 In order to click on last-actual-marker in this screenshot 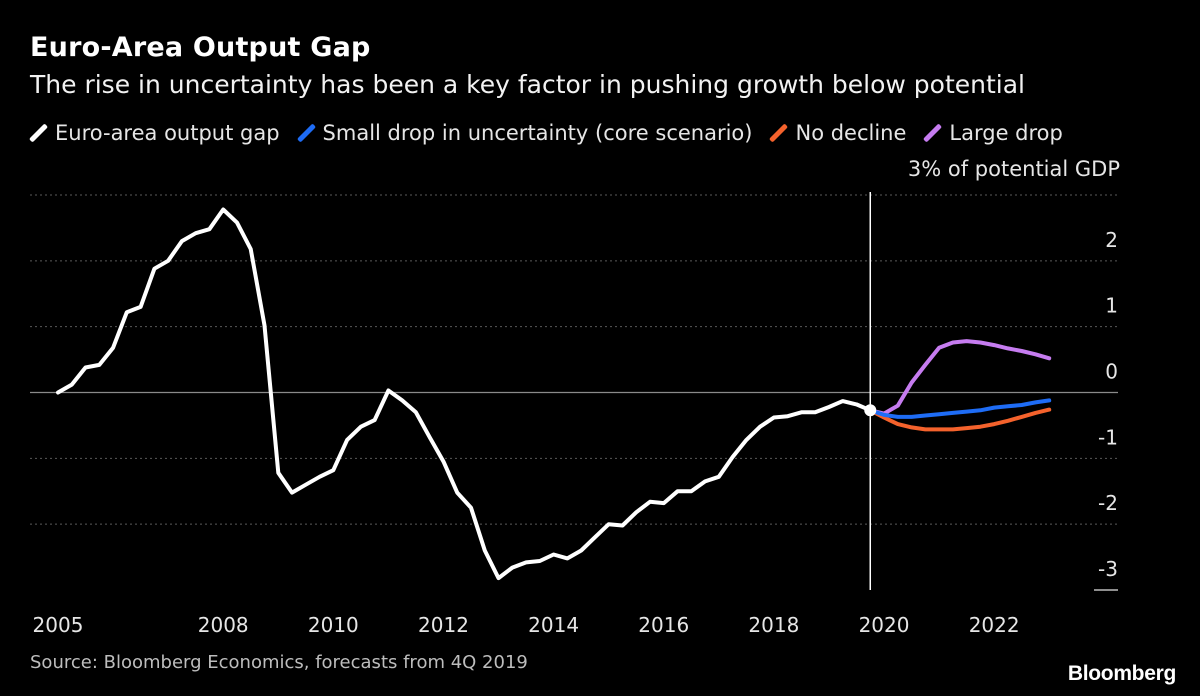, I will do `click(870, 410)`.